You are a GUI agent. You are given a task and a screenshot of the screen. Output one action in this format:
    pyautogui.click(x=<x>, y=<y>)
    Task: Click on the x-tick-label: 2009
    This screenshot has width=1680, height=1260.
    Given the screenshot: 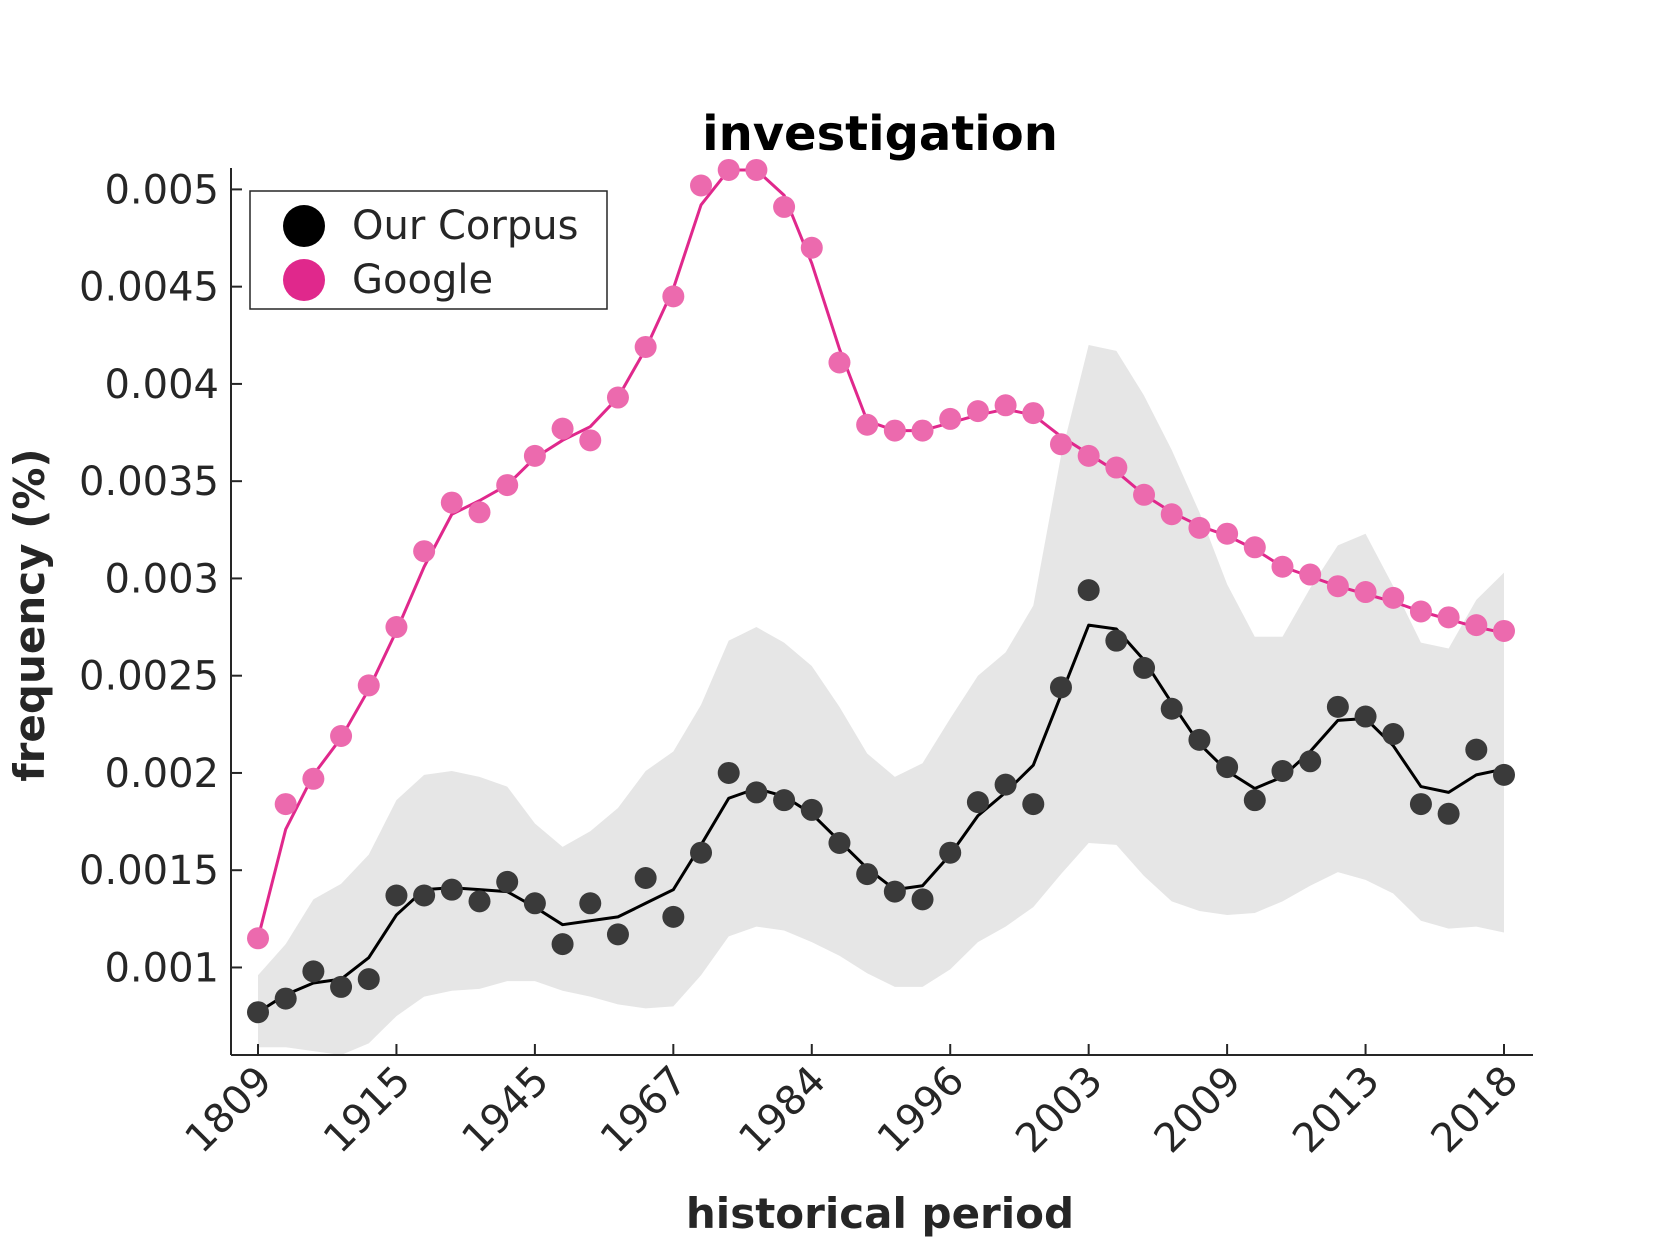 What is the action you would take?
    pyautogui.click(x=1198, y=1110)
    